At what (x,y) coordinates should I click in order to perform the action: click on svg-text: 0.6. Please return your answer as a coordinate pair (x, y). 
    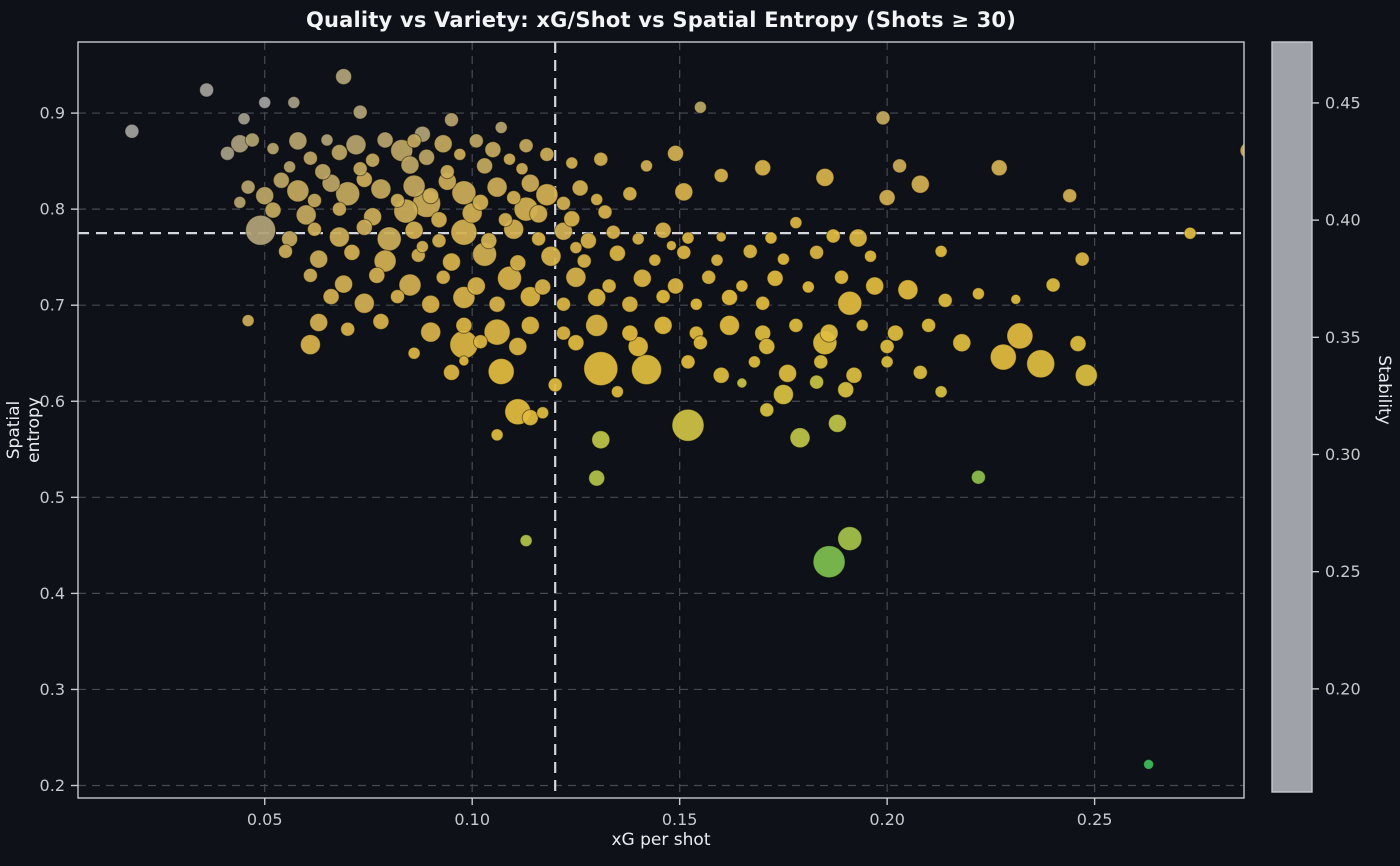
    Looking at the image, I should click on (52, 401).